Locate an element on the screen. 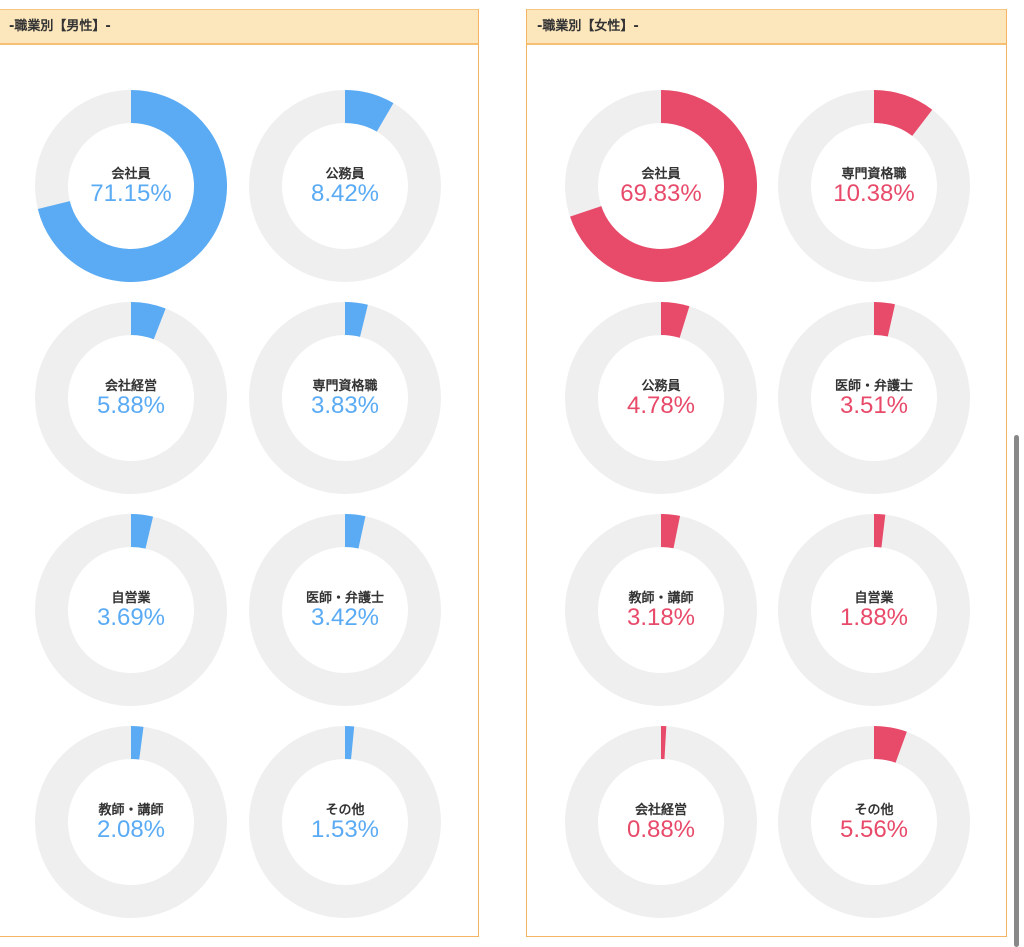 This screenshot has height=947, width=1024. donut-value: 3.18% is located at coordinates (661, 617).